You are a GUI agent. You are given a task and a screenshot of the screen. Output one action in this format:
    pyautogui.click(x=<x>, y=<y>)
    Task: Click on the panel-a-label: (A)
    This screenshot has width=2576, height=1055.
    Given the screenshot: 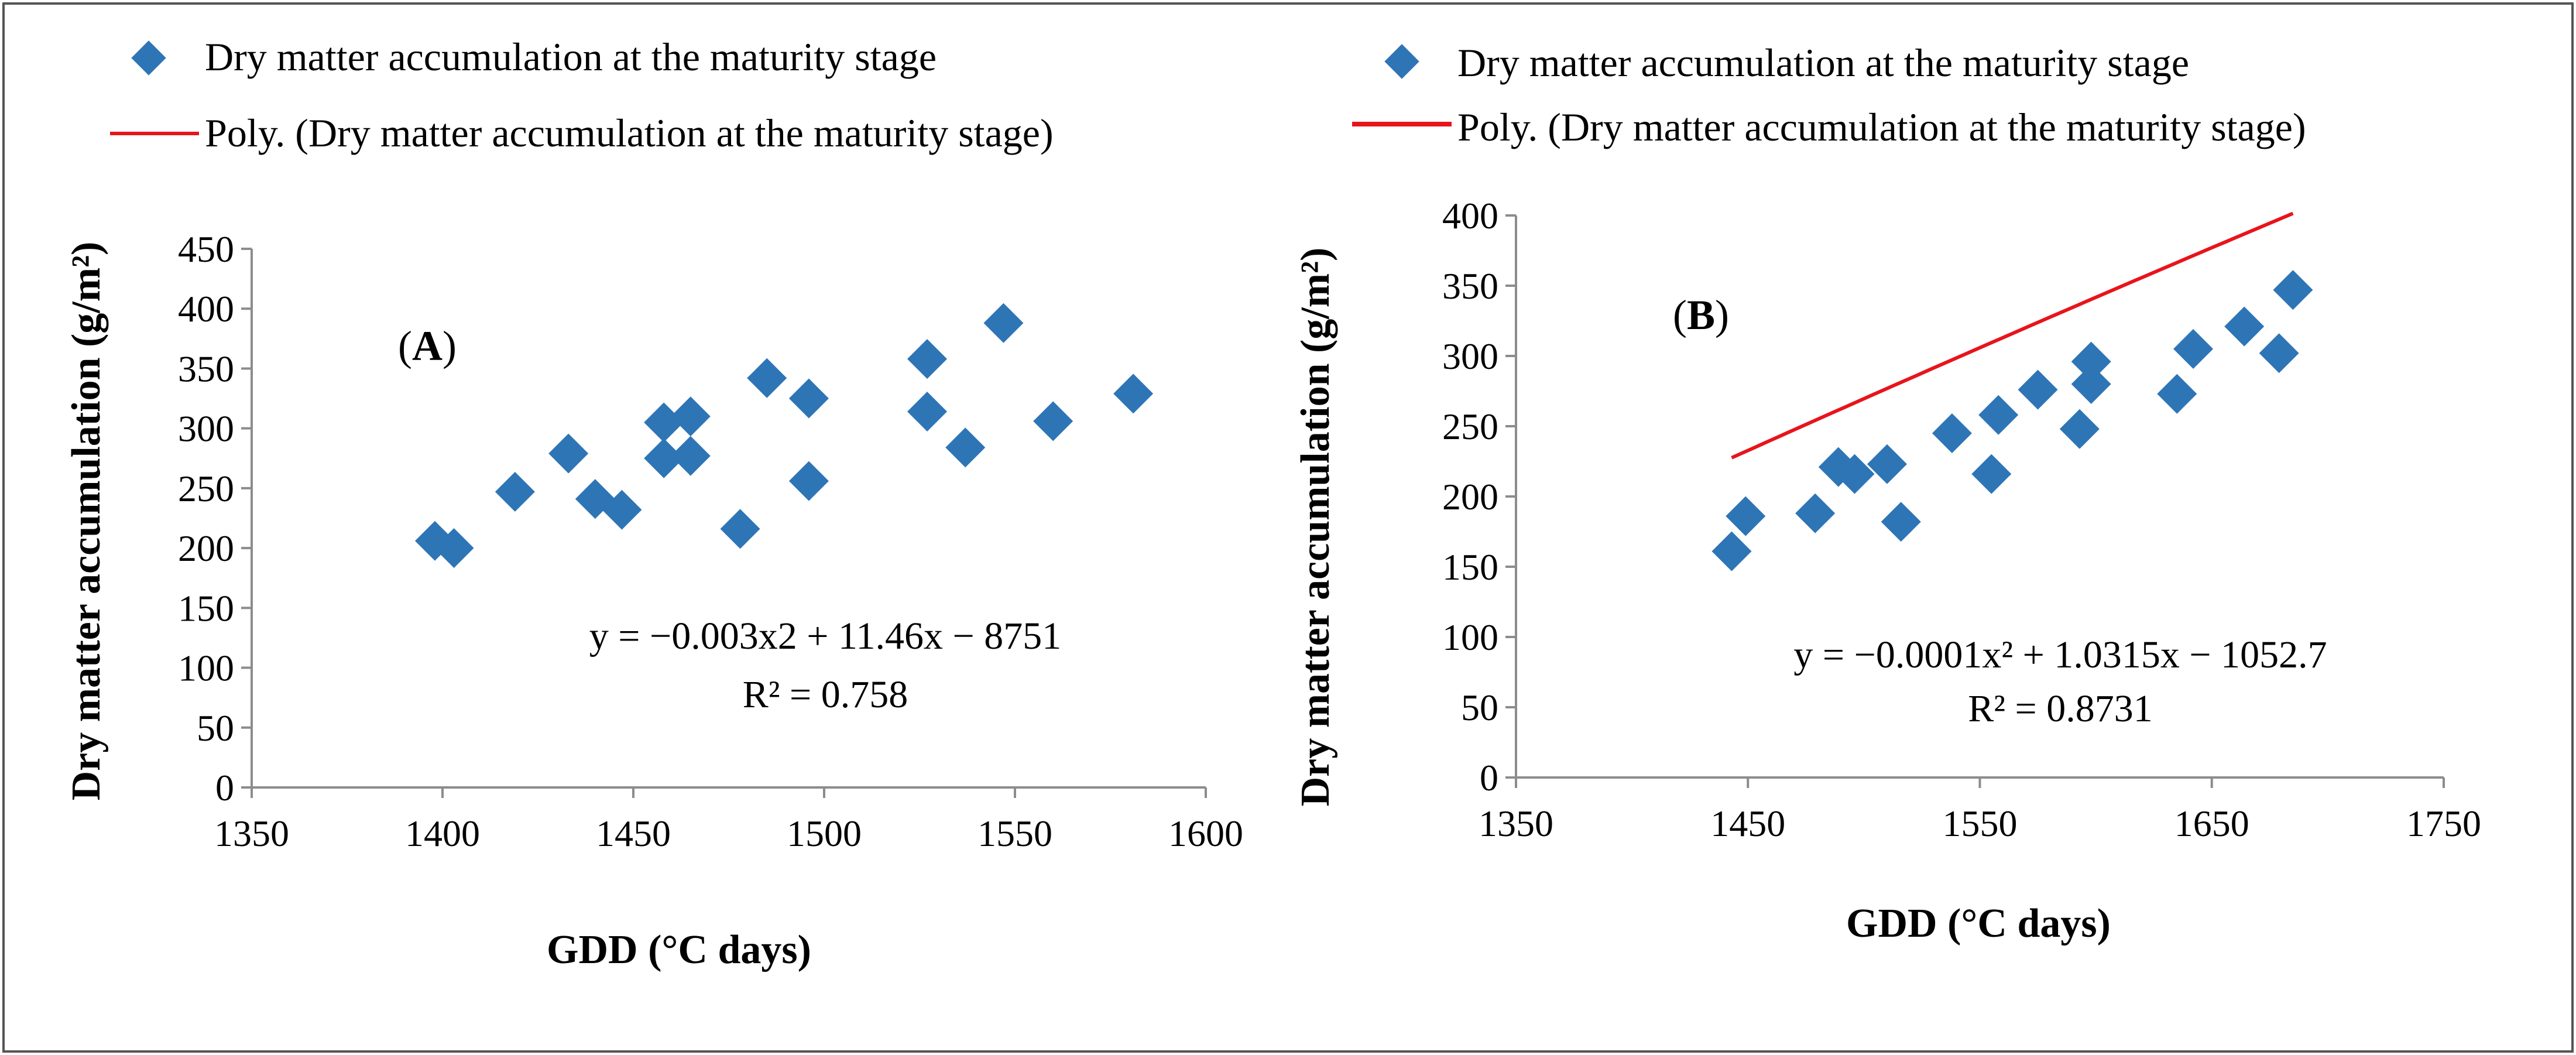 What is the action you would take?
    pyautogui.click(x=427, y=346)
    